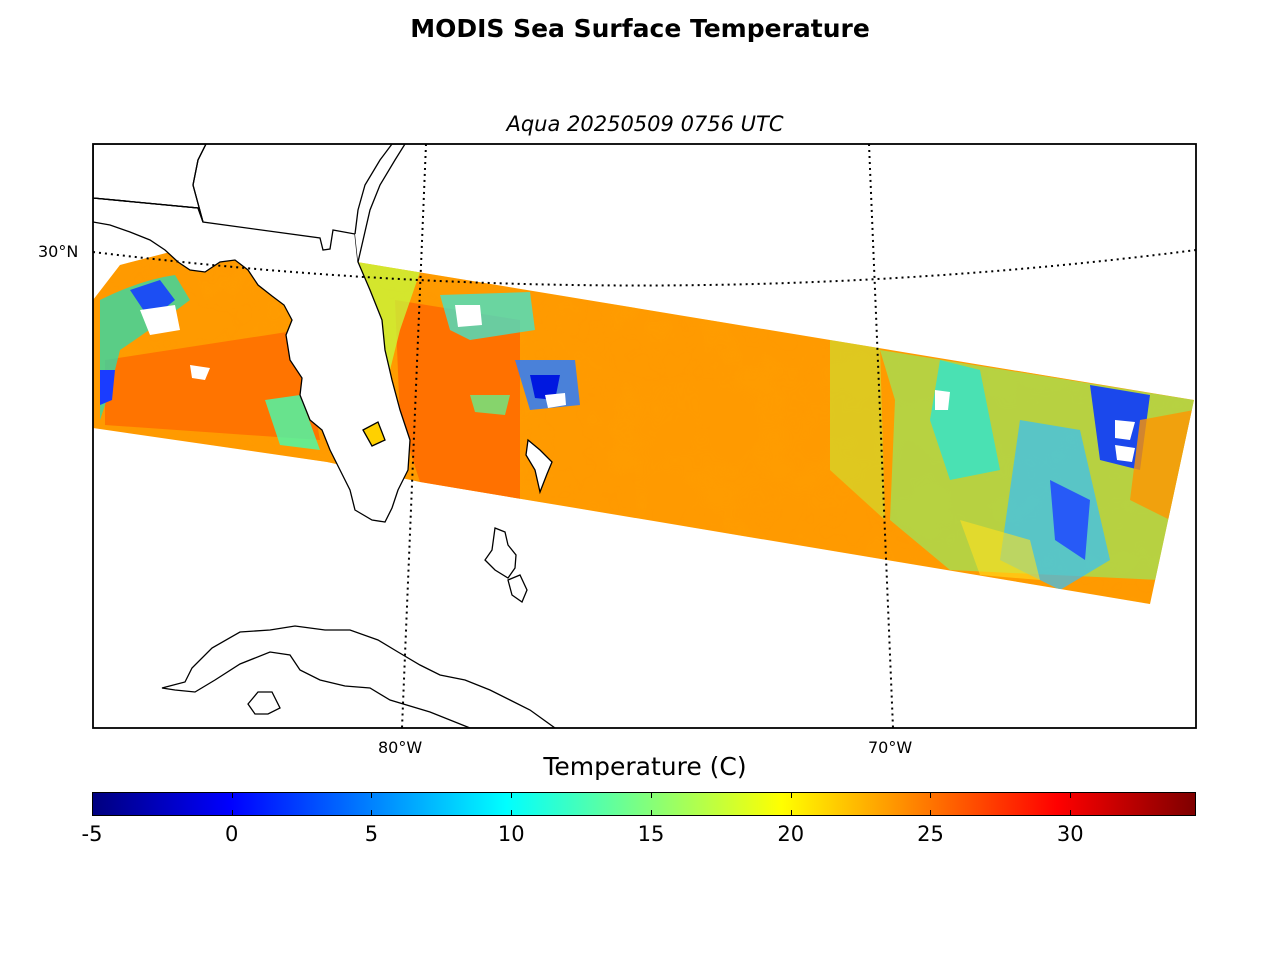  Describe the element at coordinates (232, 834) in the screenshot. I see `colorbar-tick-label: 0` at that location.